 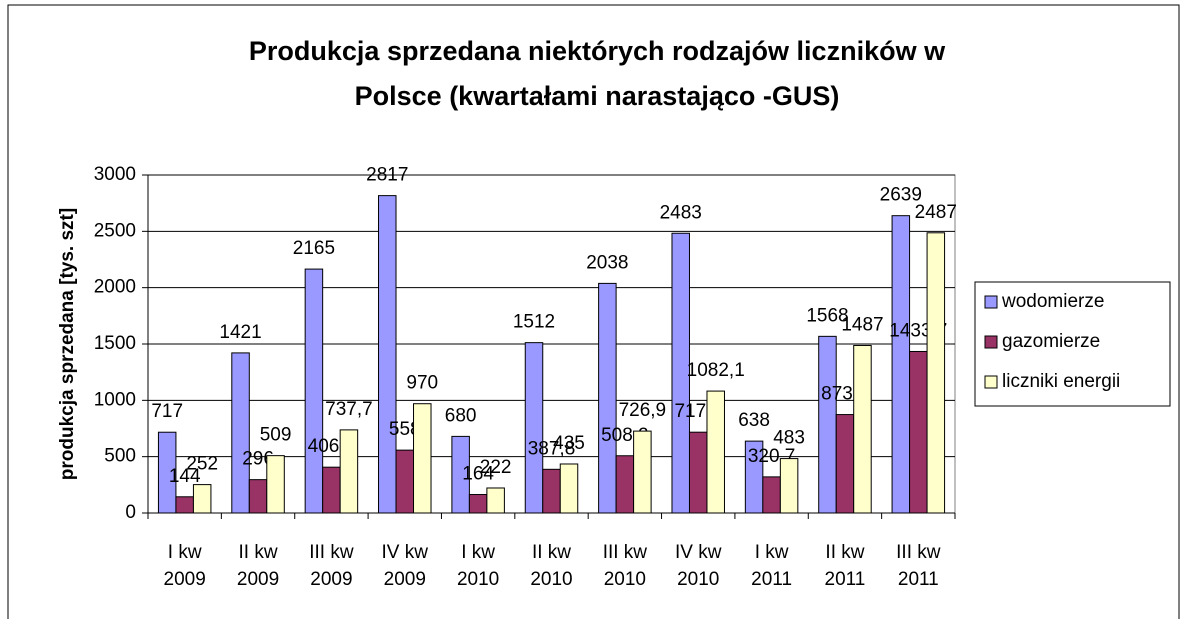 What do you see at coordinates (115, 230) in the screenshot?
I see `y-tick-label: 2500` at bounding box center [115, 230].